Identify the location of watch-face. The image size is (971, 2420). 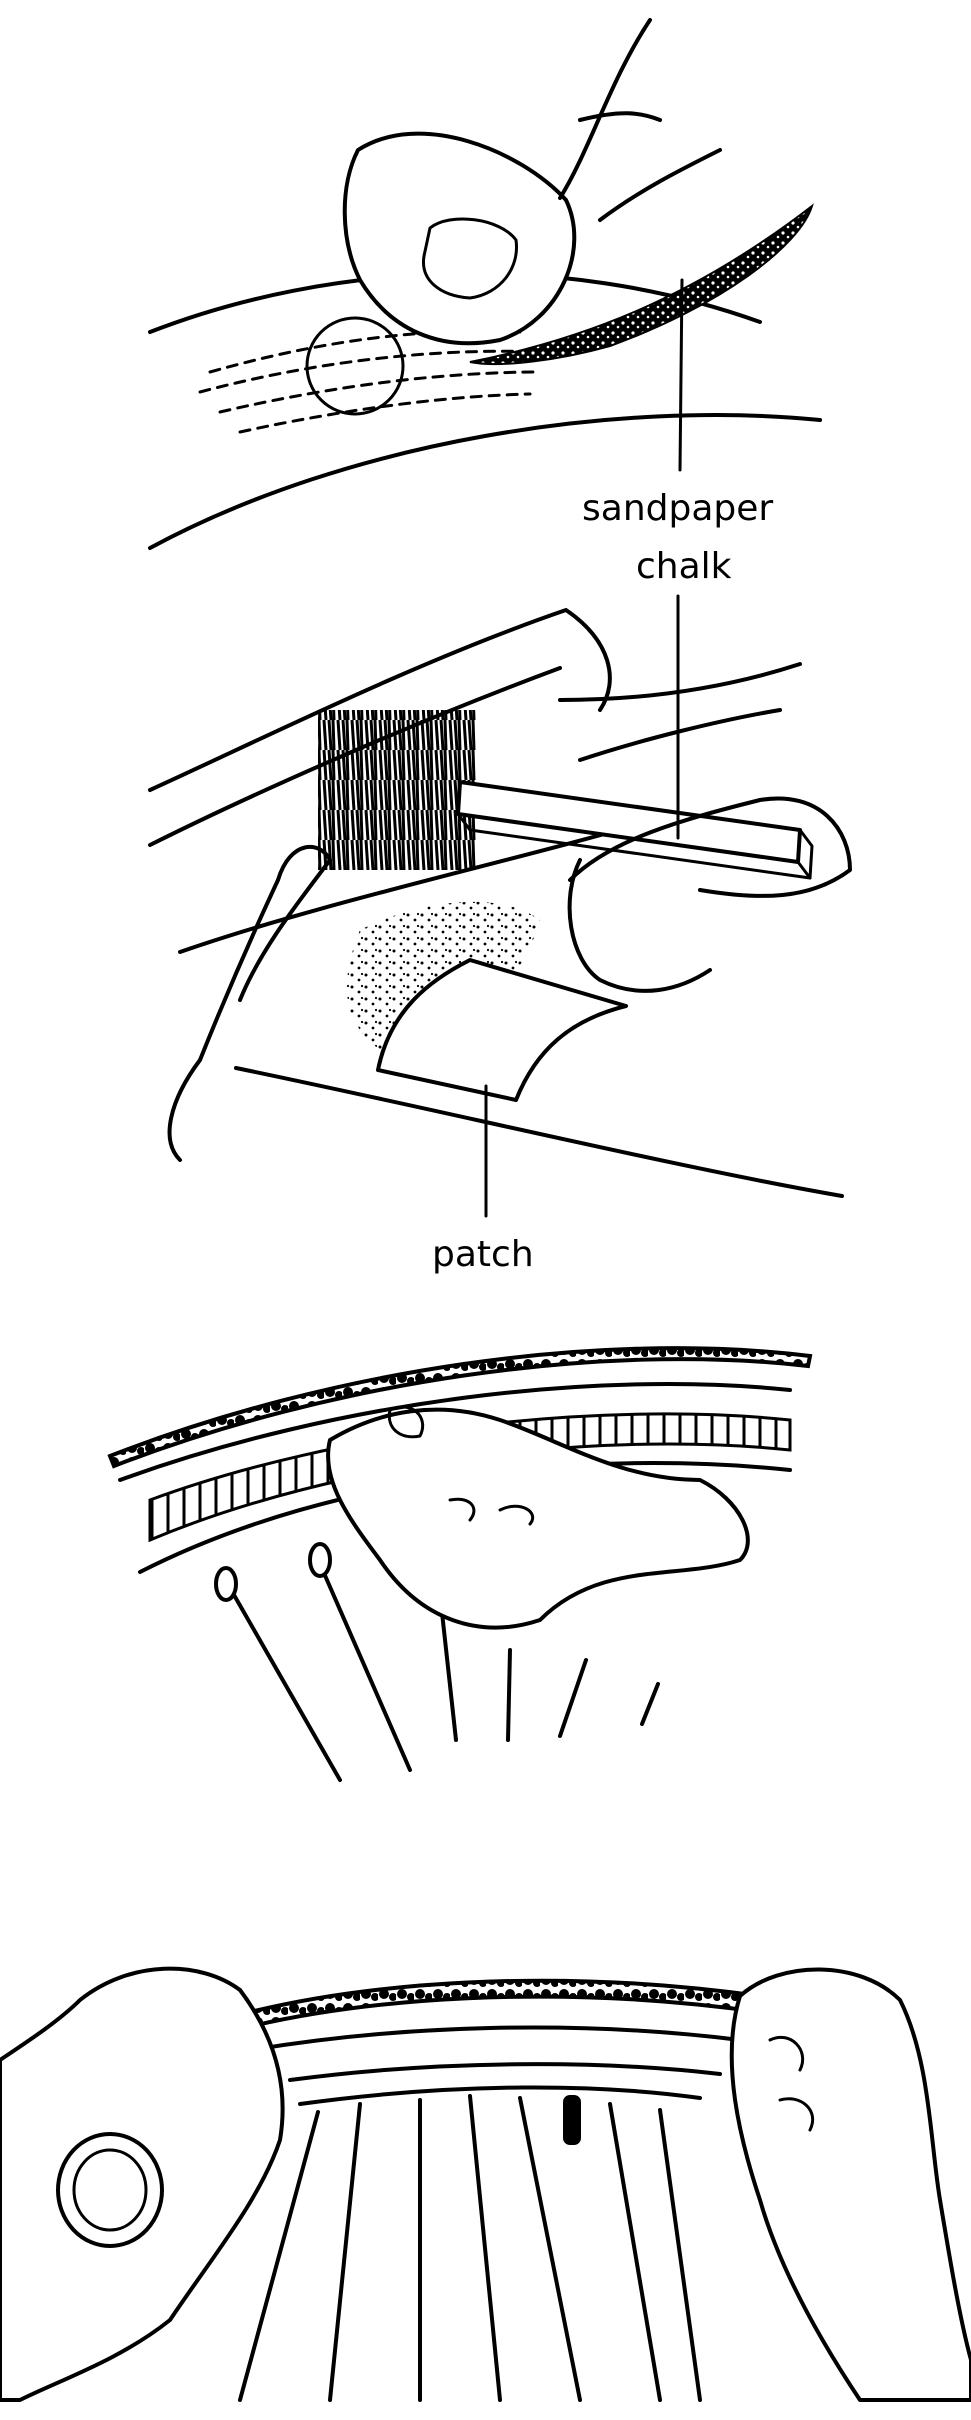
(110, 2190).